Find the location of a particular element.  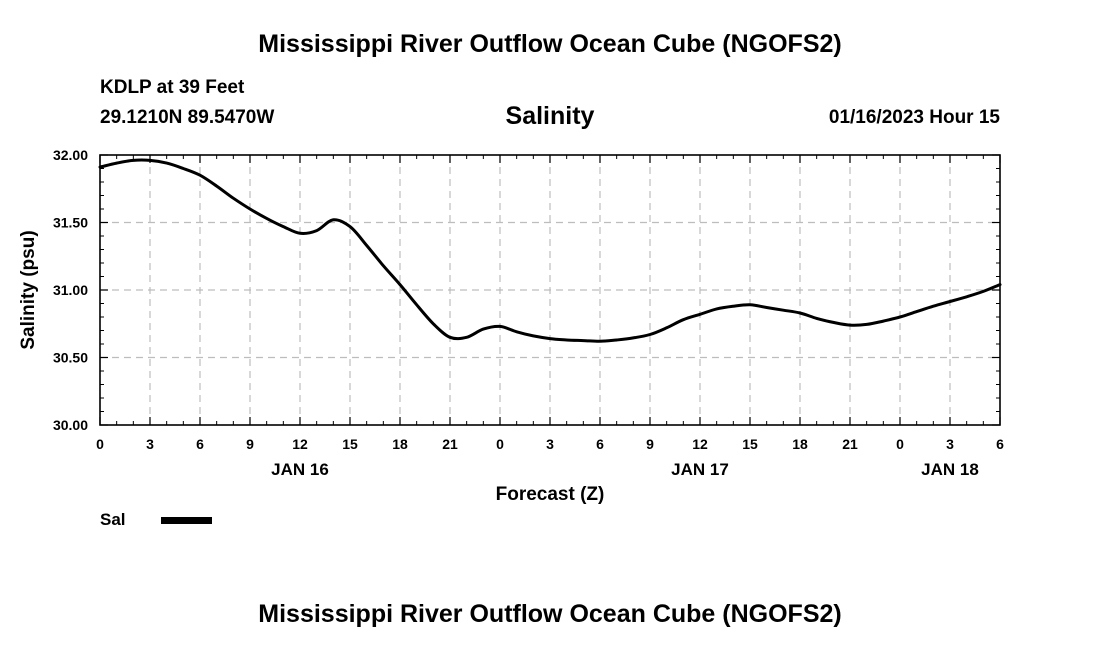

x-axis-title: Forecast (Z) is located at coordinates (550, 494).